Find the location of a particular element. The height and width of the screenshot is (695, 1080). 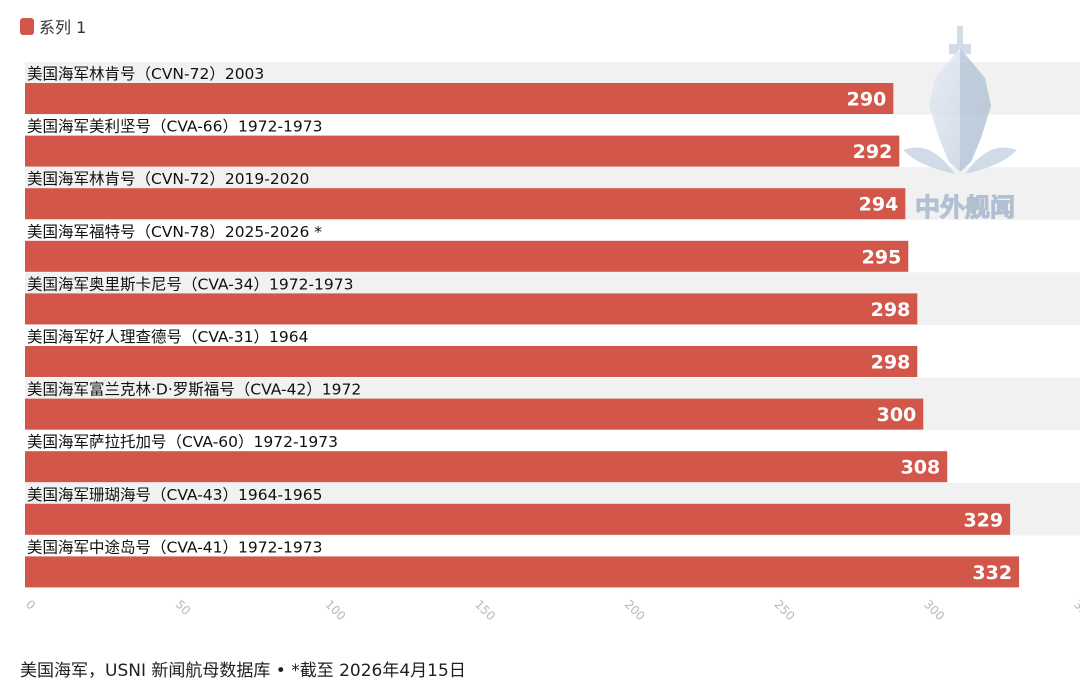

category-label: 美国海军富兰克林·D·罗斯福号（CVA-42）1972 is located at coordinates (194, 390).